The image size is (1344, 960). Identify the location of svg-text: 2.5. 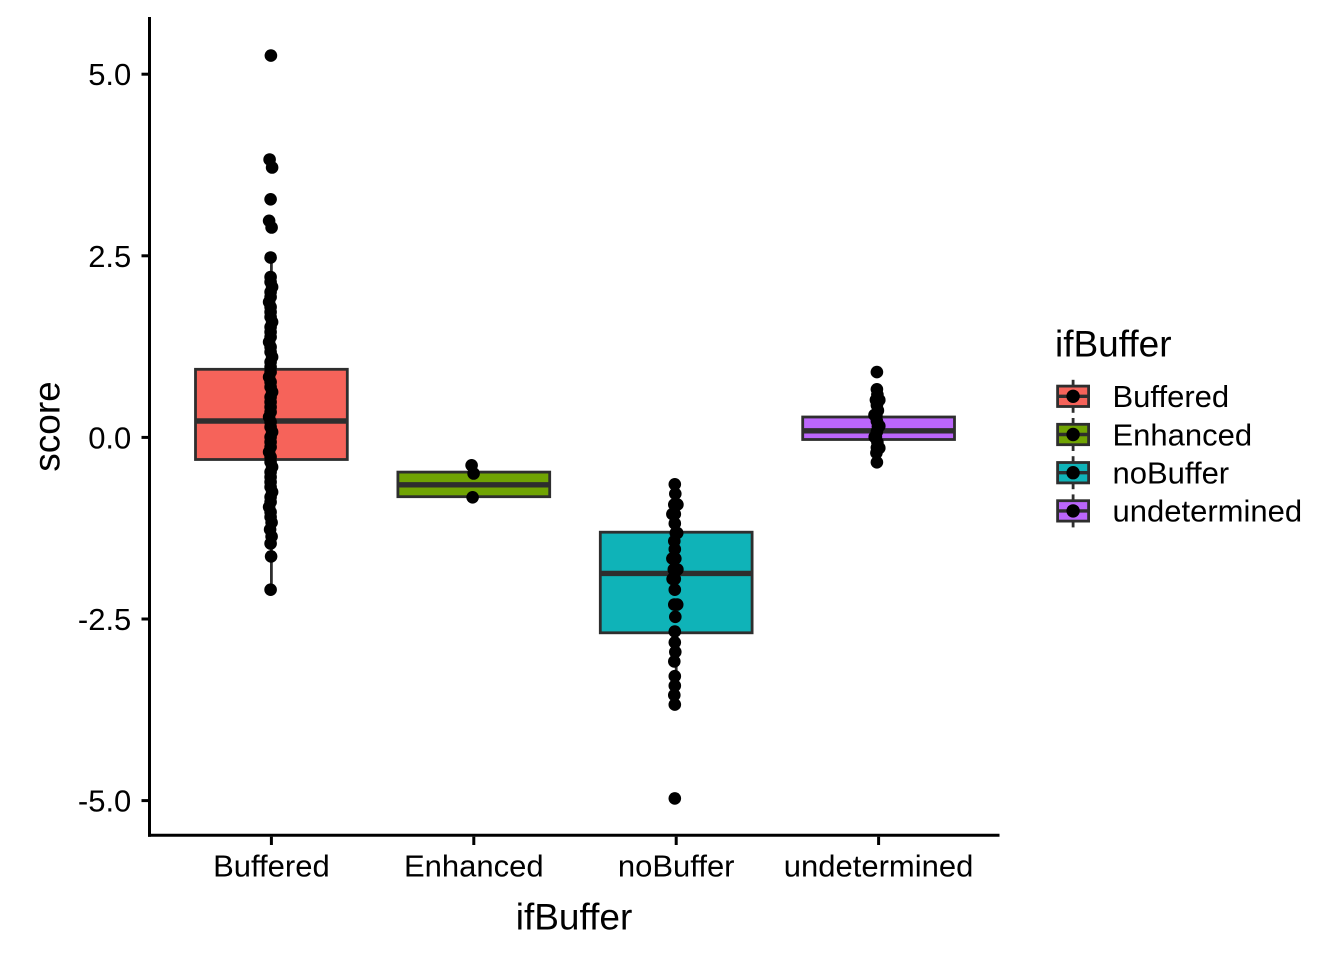
(109, 256).